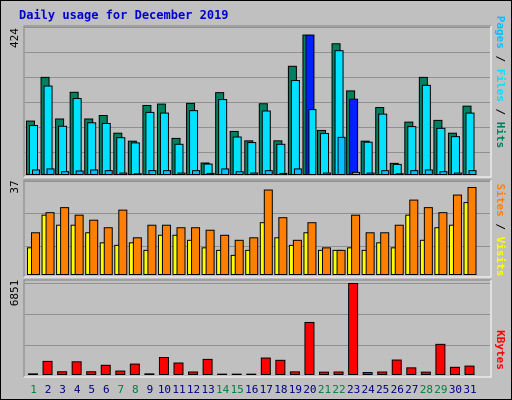 The height and width of the screenshot is (400, 512). I want to click on x-tick-label: 3, so click(62, 389).